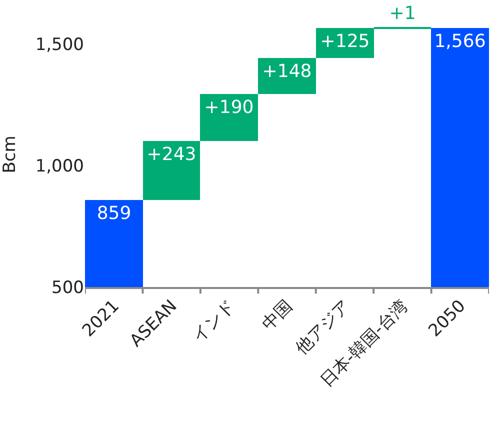 The image size is (497, 437). I want to click on x-tick-label: インド, so click(213, 321).